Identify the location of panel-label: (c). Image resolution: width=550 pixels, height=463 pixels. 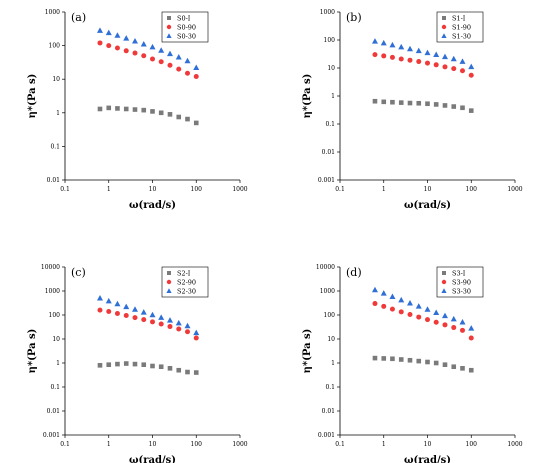
(78, 272).